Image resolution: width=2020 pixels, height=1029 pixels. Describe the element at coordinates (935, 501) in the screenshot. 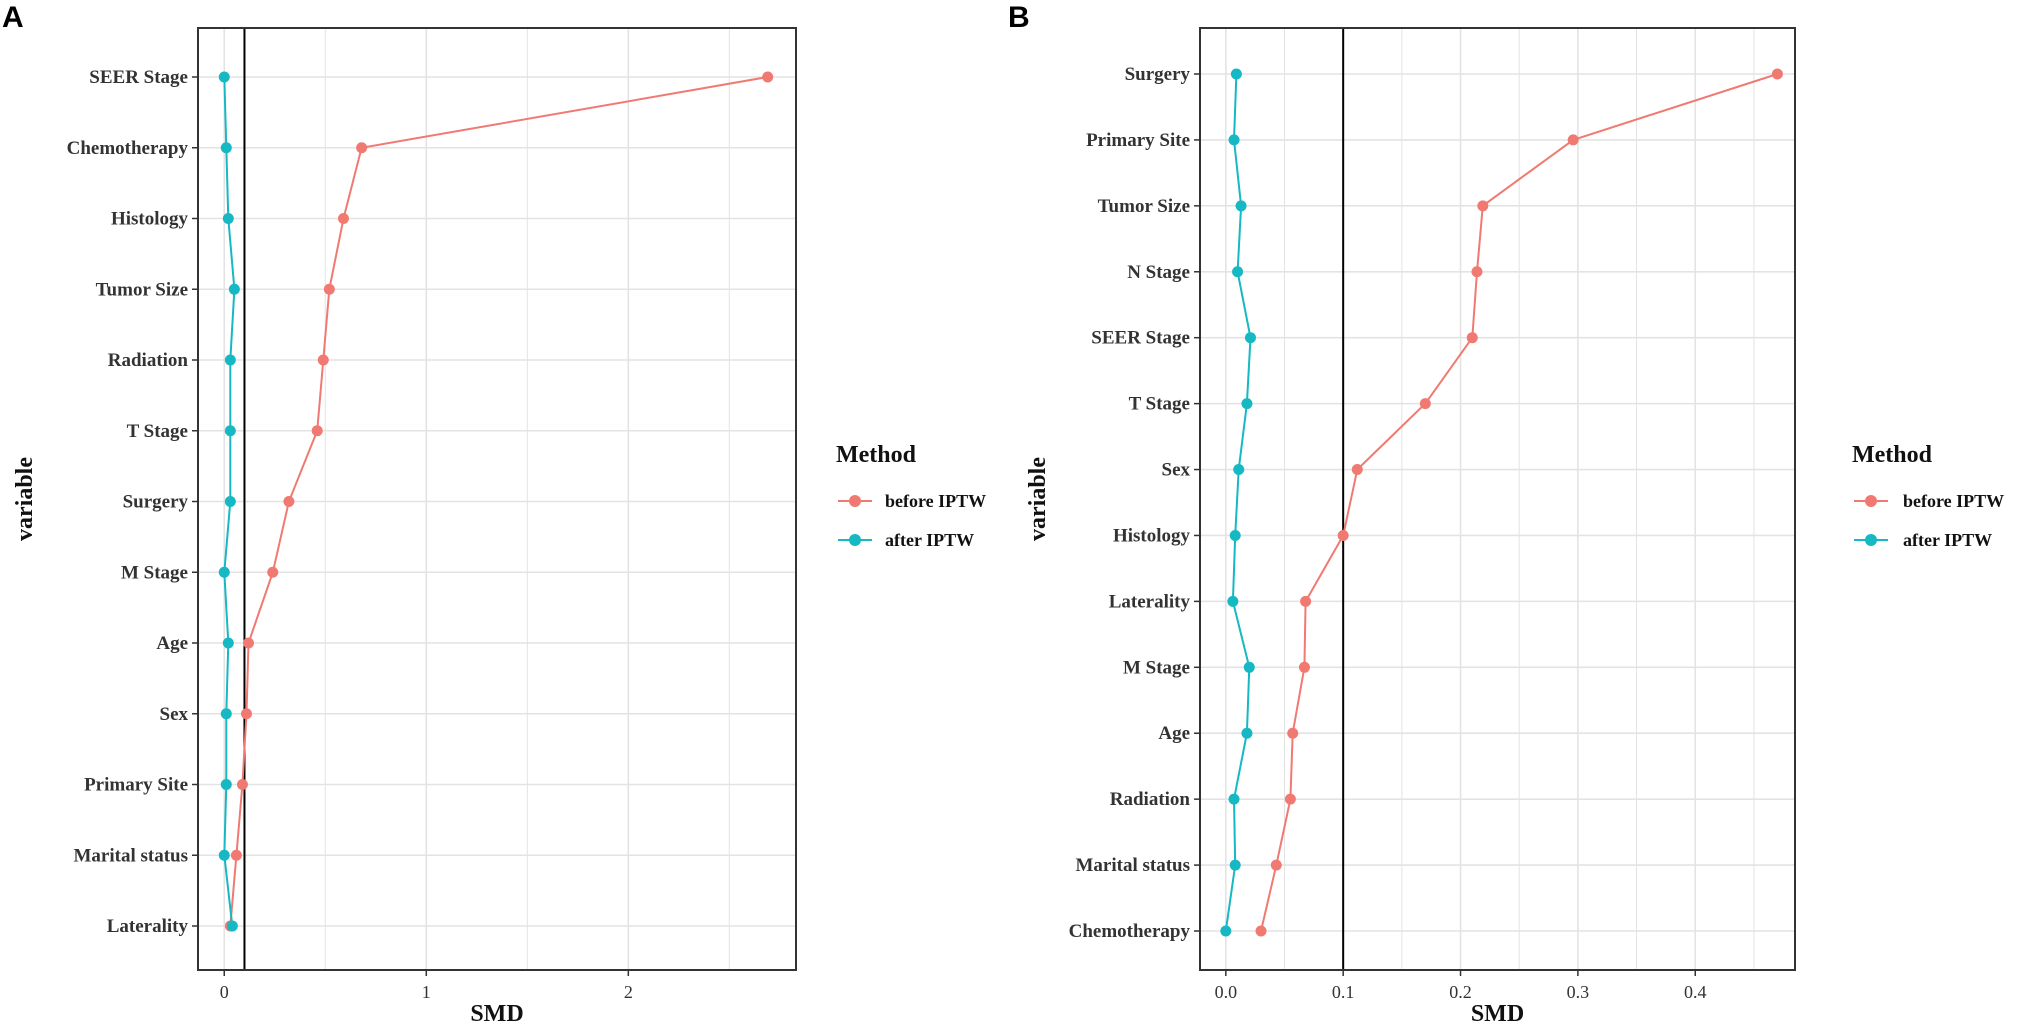

I see `panel-a-legend-before-label: before IPTW` at that location.